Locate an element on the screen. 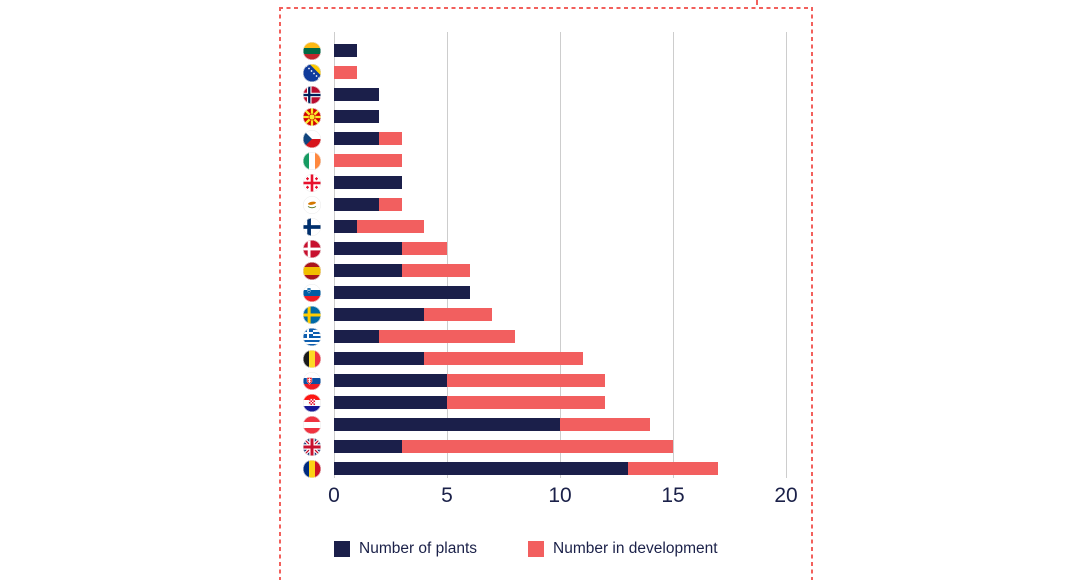 The height and width of the screenshot is (580, 1068). flag-romania-icon is located at coordinates (312, 469).